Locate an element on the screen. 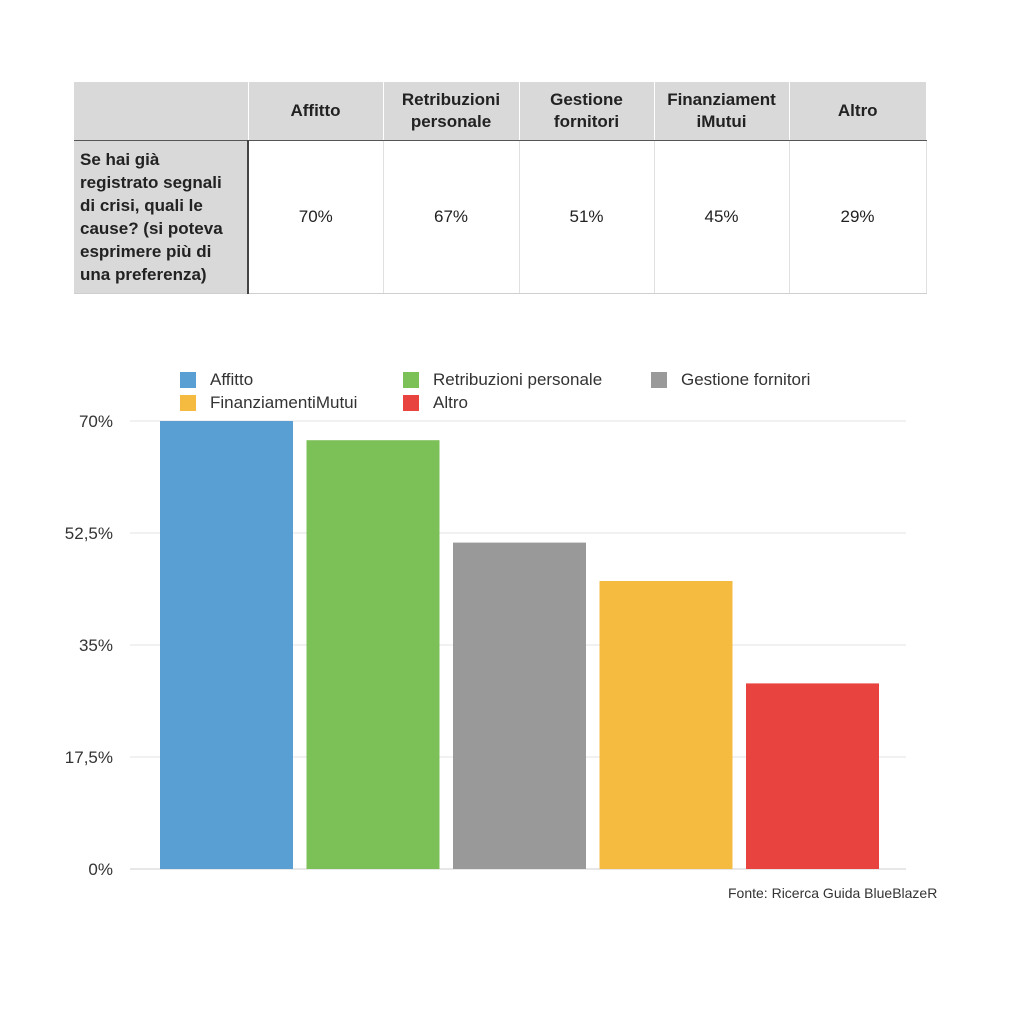 The height and width of the screenshot is (1024, 1024). legend-swatch-finanziamenti is located at coordinates (188, 403).